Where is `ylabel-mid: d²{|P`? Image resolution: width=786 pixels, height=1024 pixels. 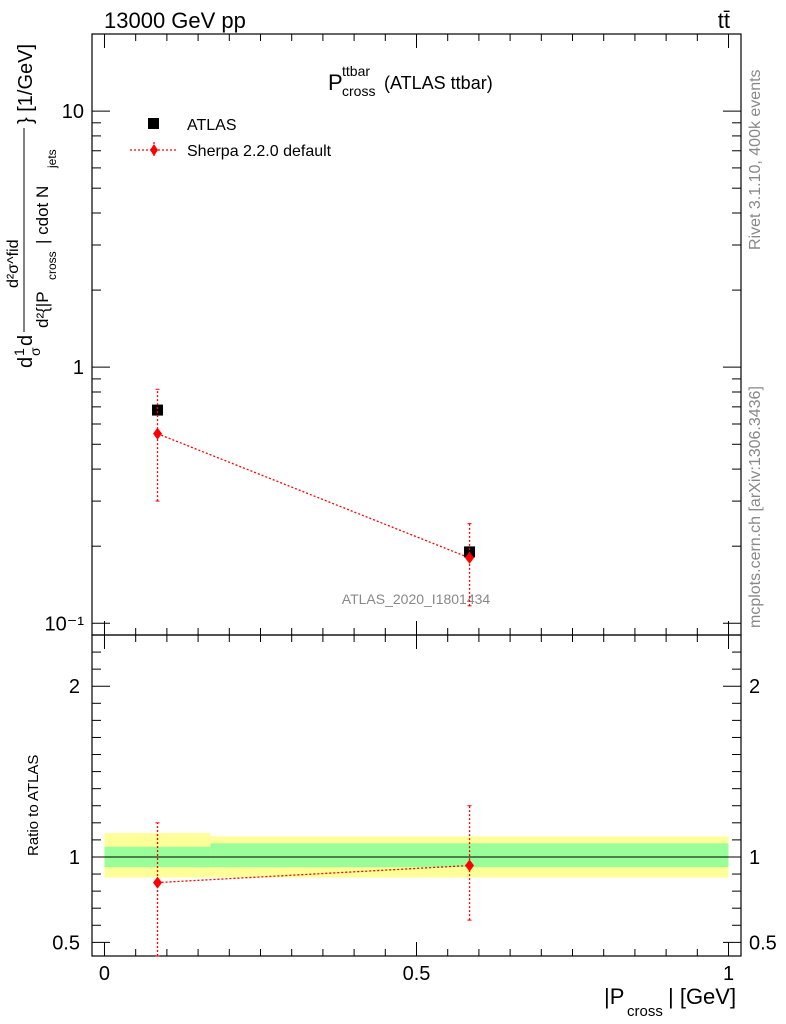 ylabel-mid: d²{|P is located at coordinates (42, 309).